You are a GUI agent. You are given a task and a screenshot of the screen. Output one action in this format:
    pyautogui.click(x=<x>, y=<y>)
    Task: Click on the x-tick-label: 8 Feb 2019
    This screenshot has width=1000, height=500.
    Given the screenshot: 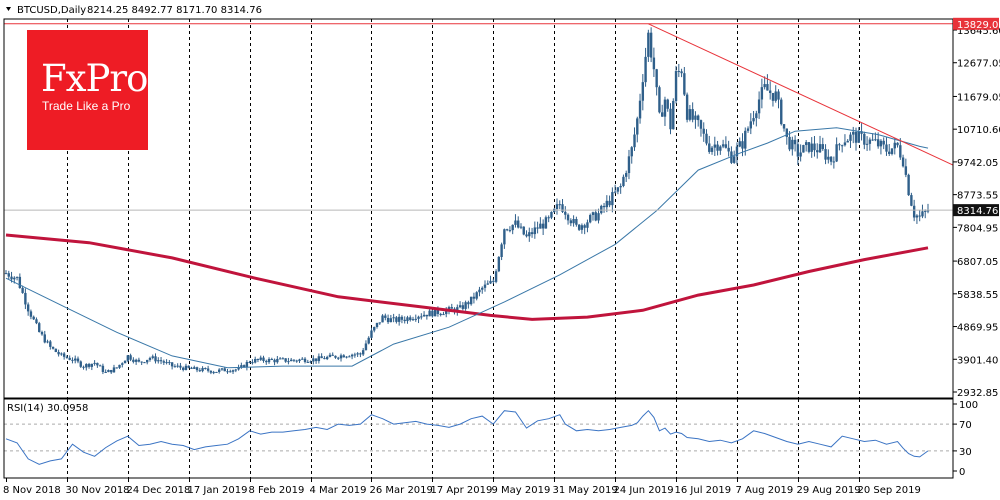 What is the action you would take?
    pyautogui.click(x=277, y=490)
    